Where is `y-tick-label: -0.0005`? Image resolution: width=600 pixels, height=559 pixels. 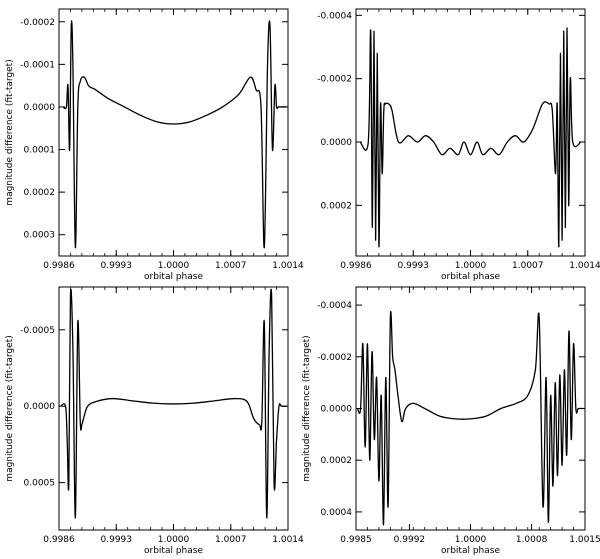 y-tick-label: -0.0005 is located at coordinates (37, 331).